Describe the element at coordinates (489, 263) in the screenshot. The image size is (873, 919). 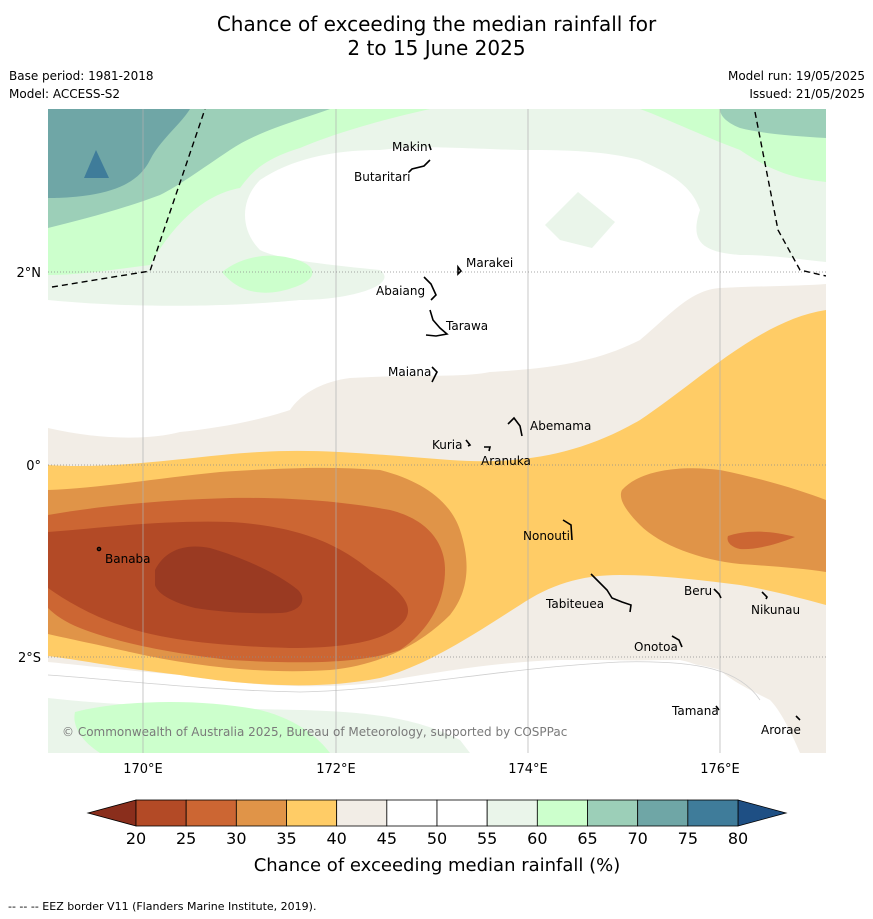
I see `label-marakei: Marakei` at that location.